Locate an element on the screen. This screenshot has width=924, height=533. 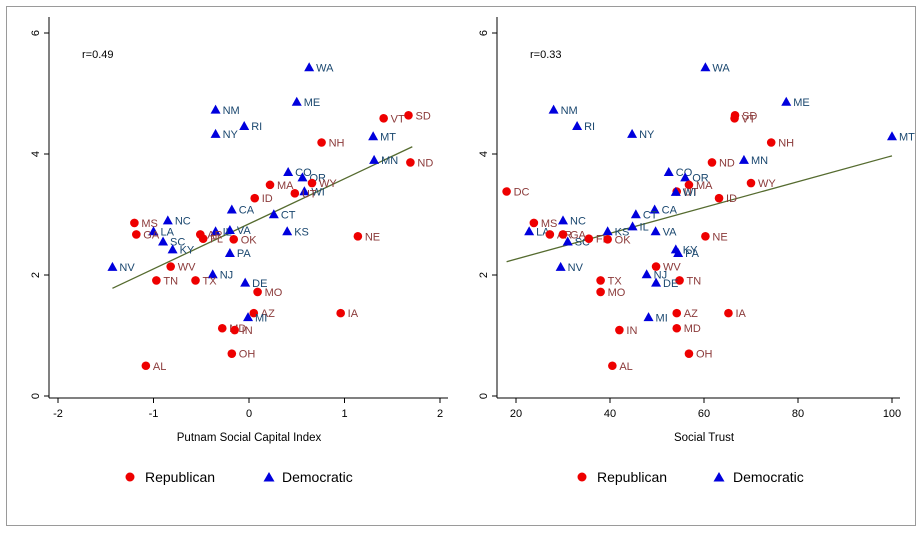
point-nj is located at coordinates (646, 274).